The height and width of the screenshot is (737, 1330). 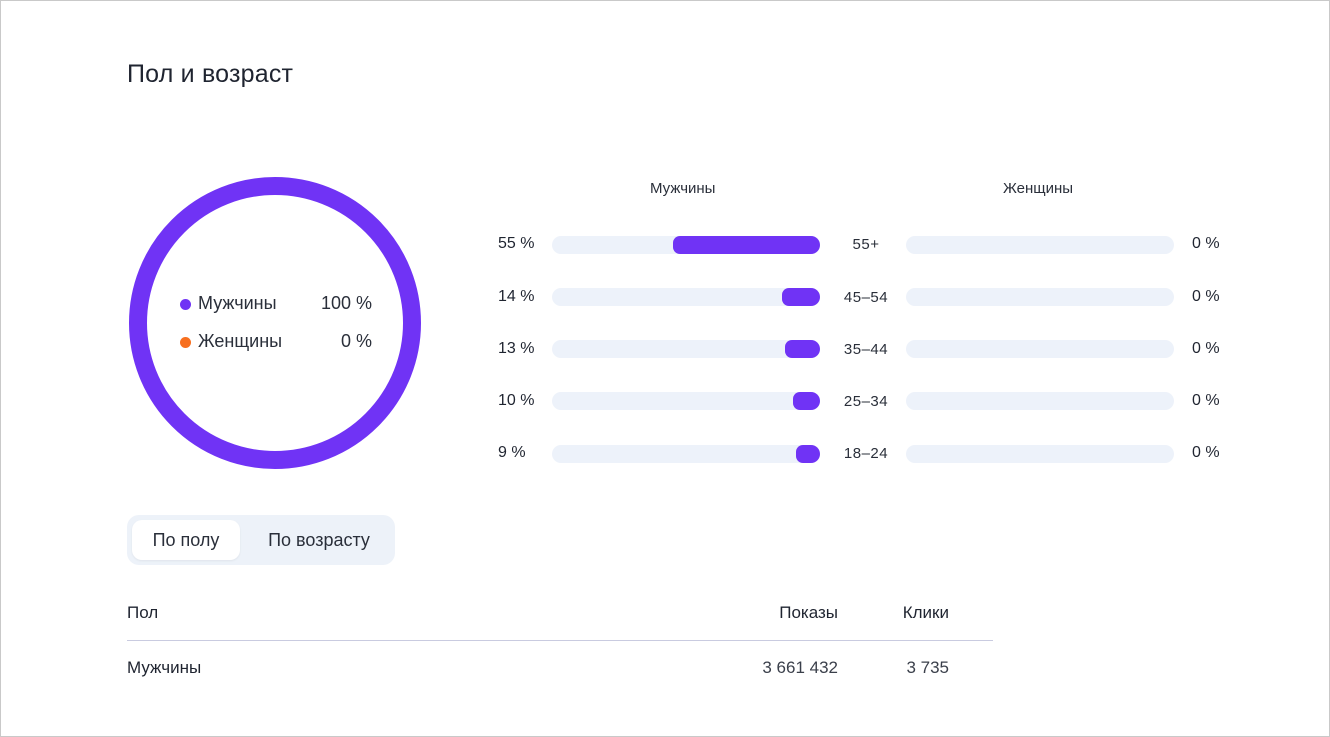 I want to click on table-cell-impressions: 3 661 432, so click(x=800, y=667).